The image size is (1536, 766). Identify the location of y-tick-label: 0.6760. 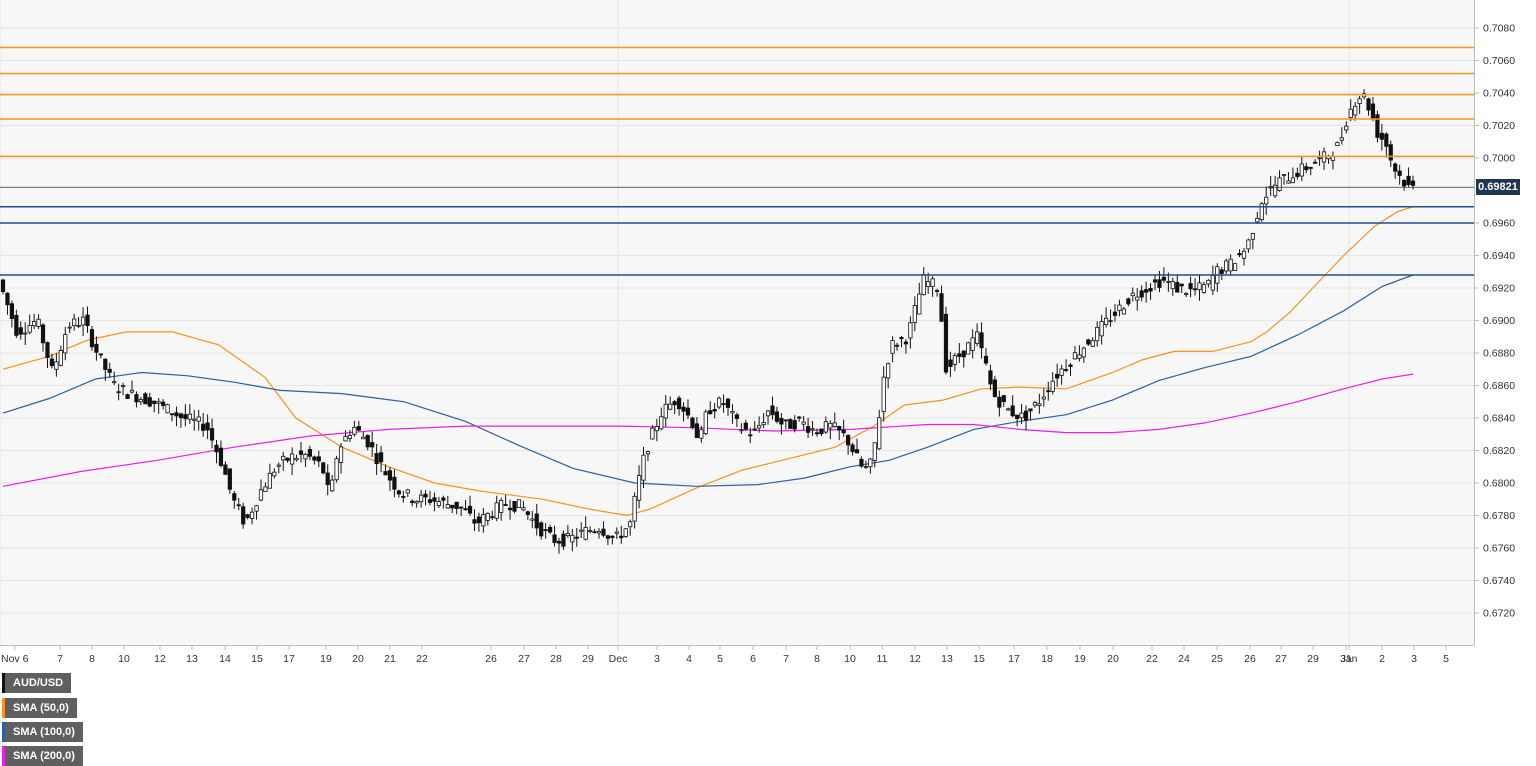
(1499, 549).